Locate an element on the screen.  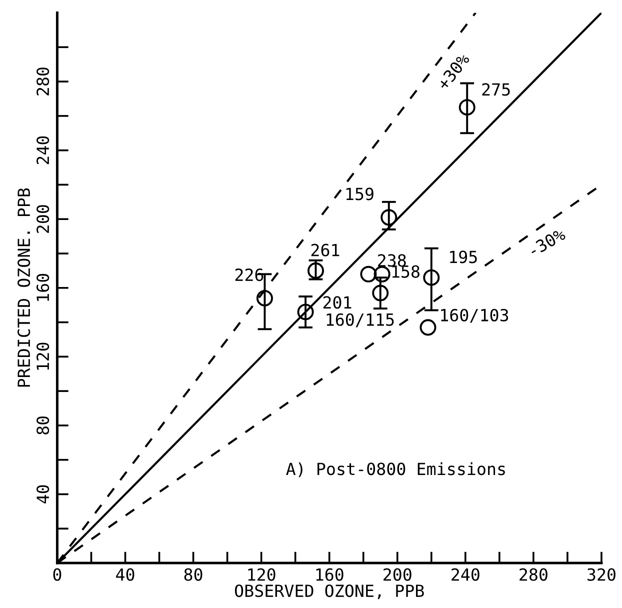
y-tick-label: 120 is located at coordinates (43, 356).